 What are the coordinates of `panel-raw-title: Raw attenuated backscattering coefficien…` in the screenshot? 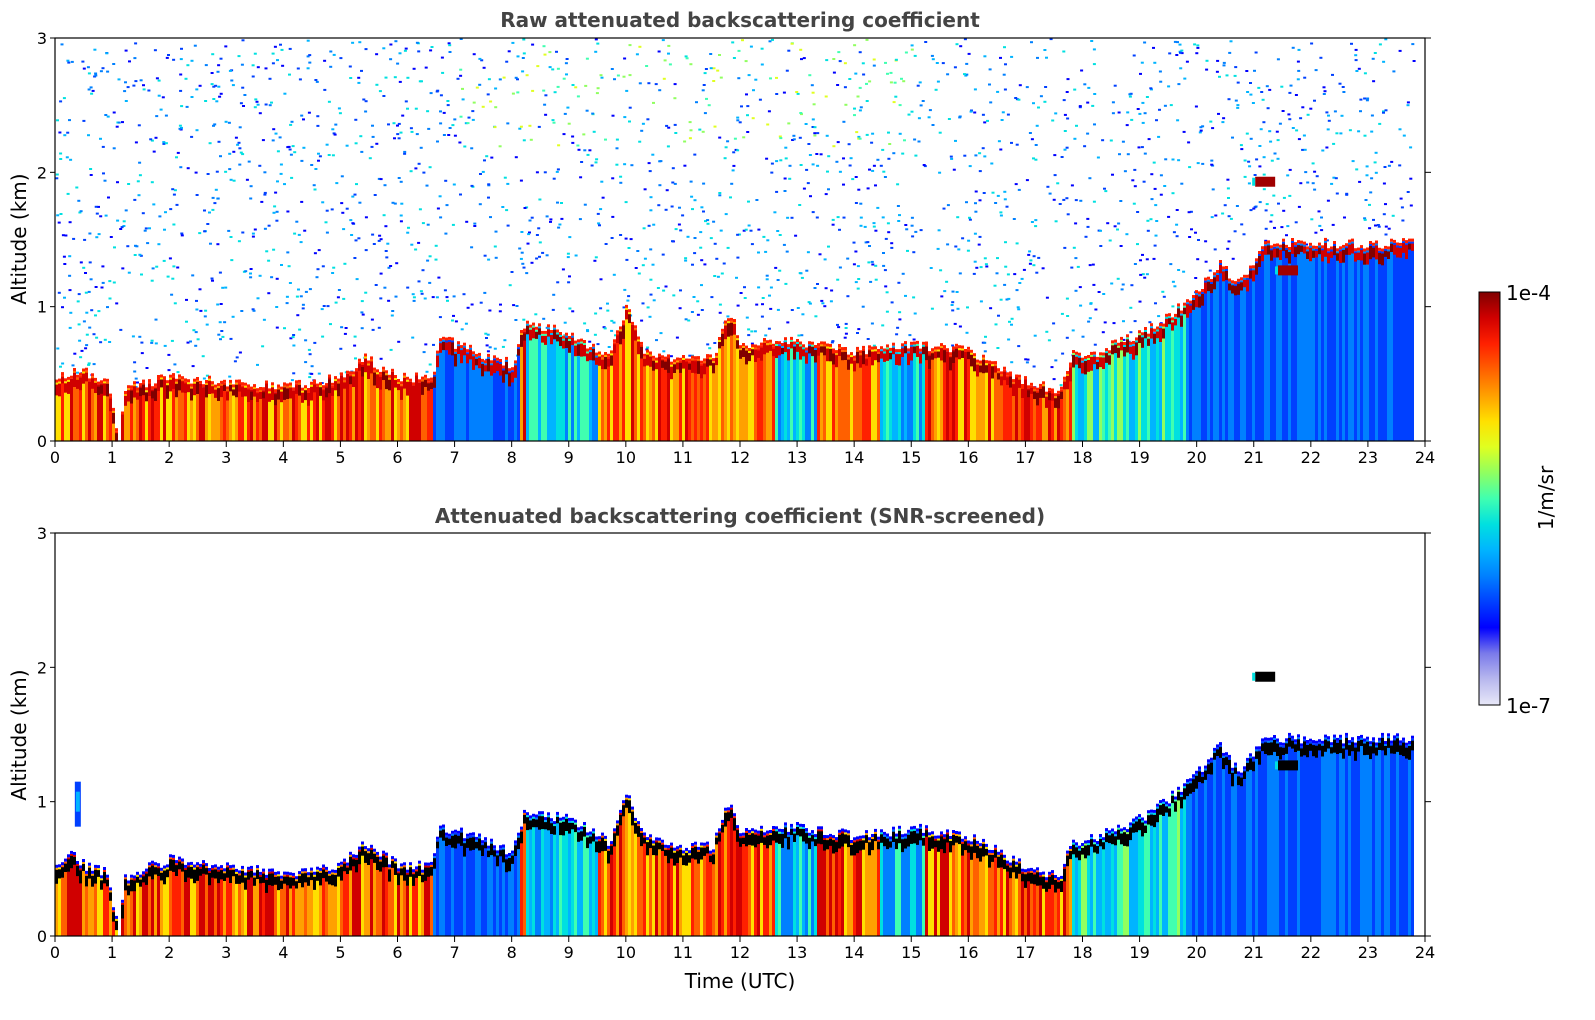 It's located at (740, 20).